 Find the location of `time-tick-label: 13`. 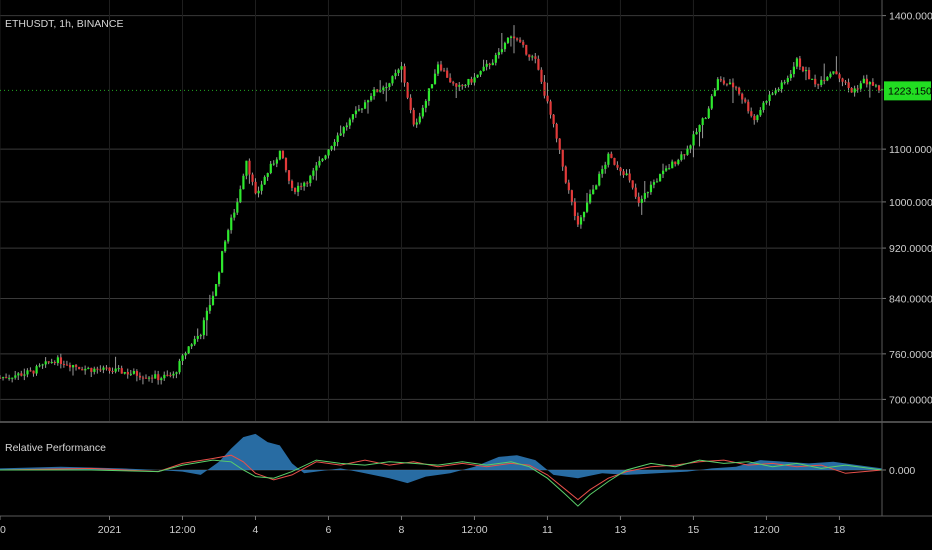

time-tick-label: 13 is located at coordinates (621, 530).